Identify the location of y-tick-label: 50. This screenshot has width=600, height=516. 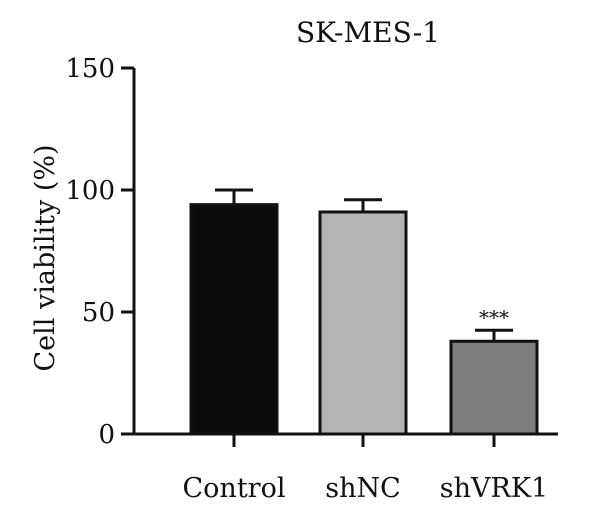
(98, 313).